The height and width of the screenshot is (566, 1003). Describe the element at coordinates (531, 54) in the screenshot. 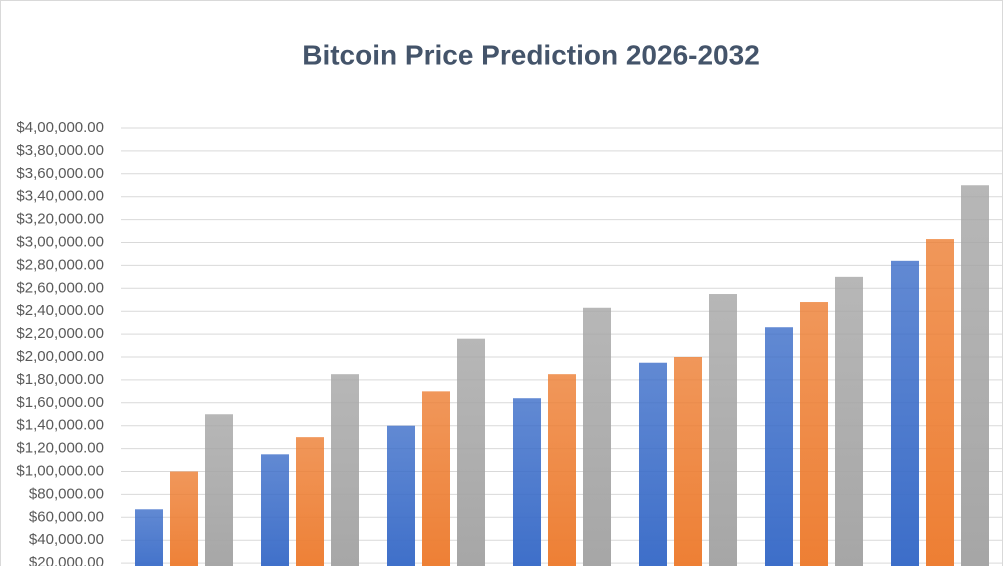

I see `chart-title: Bitcoin Price Prediction 2026-2032` at that location.